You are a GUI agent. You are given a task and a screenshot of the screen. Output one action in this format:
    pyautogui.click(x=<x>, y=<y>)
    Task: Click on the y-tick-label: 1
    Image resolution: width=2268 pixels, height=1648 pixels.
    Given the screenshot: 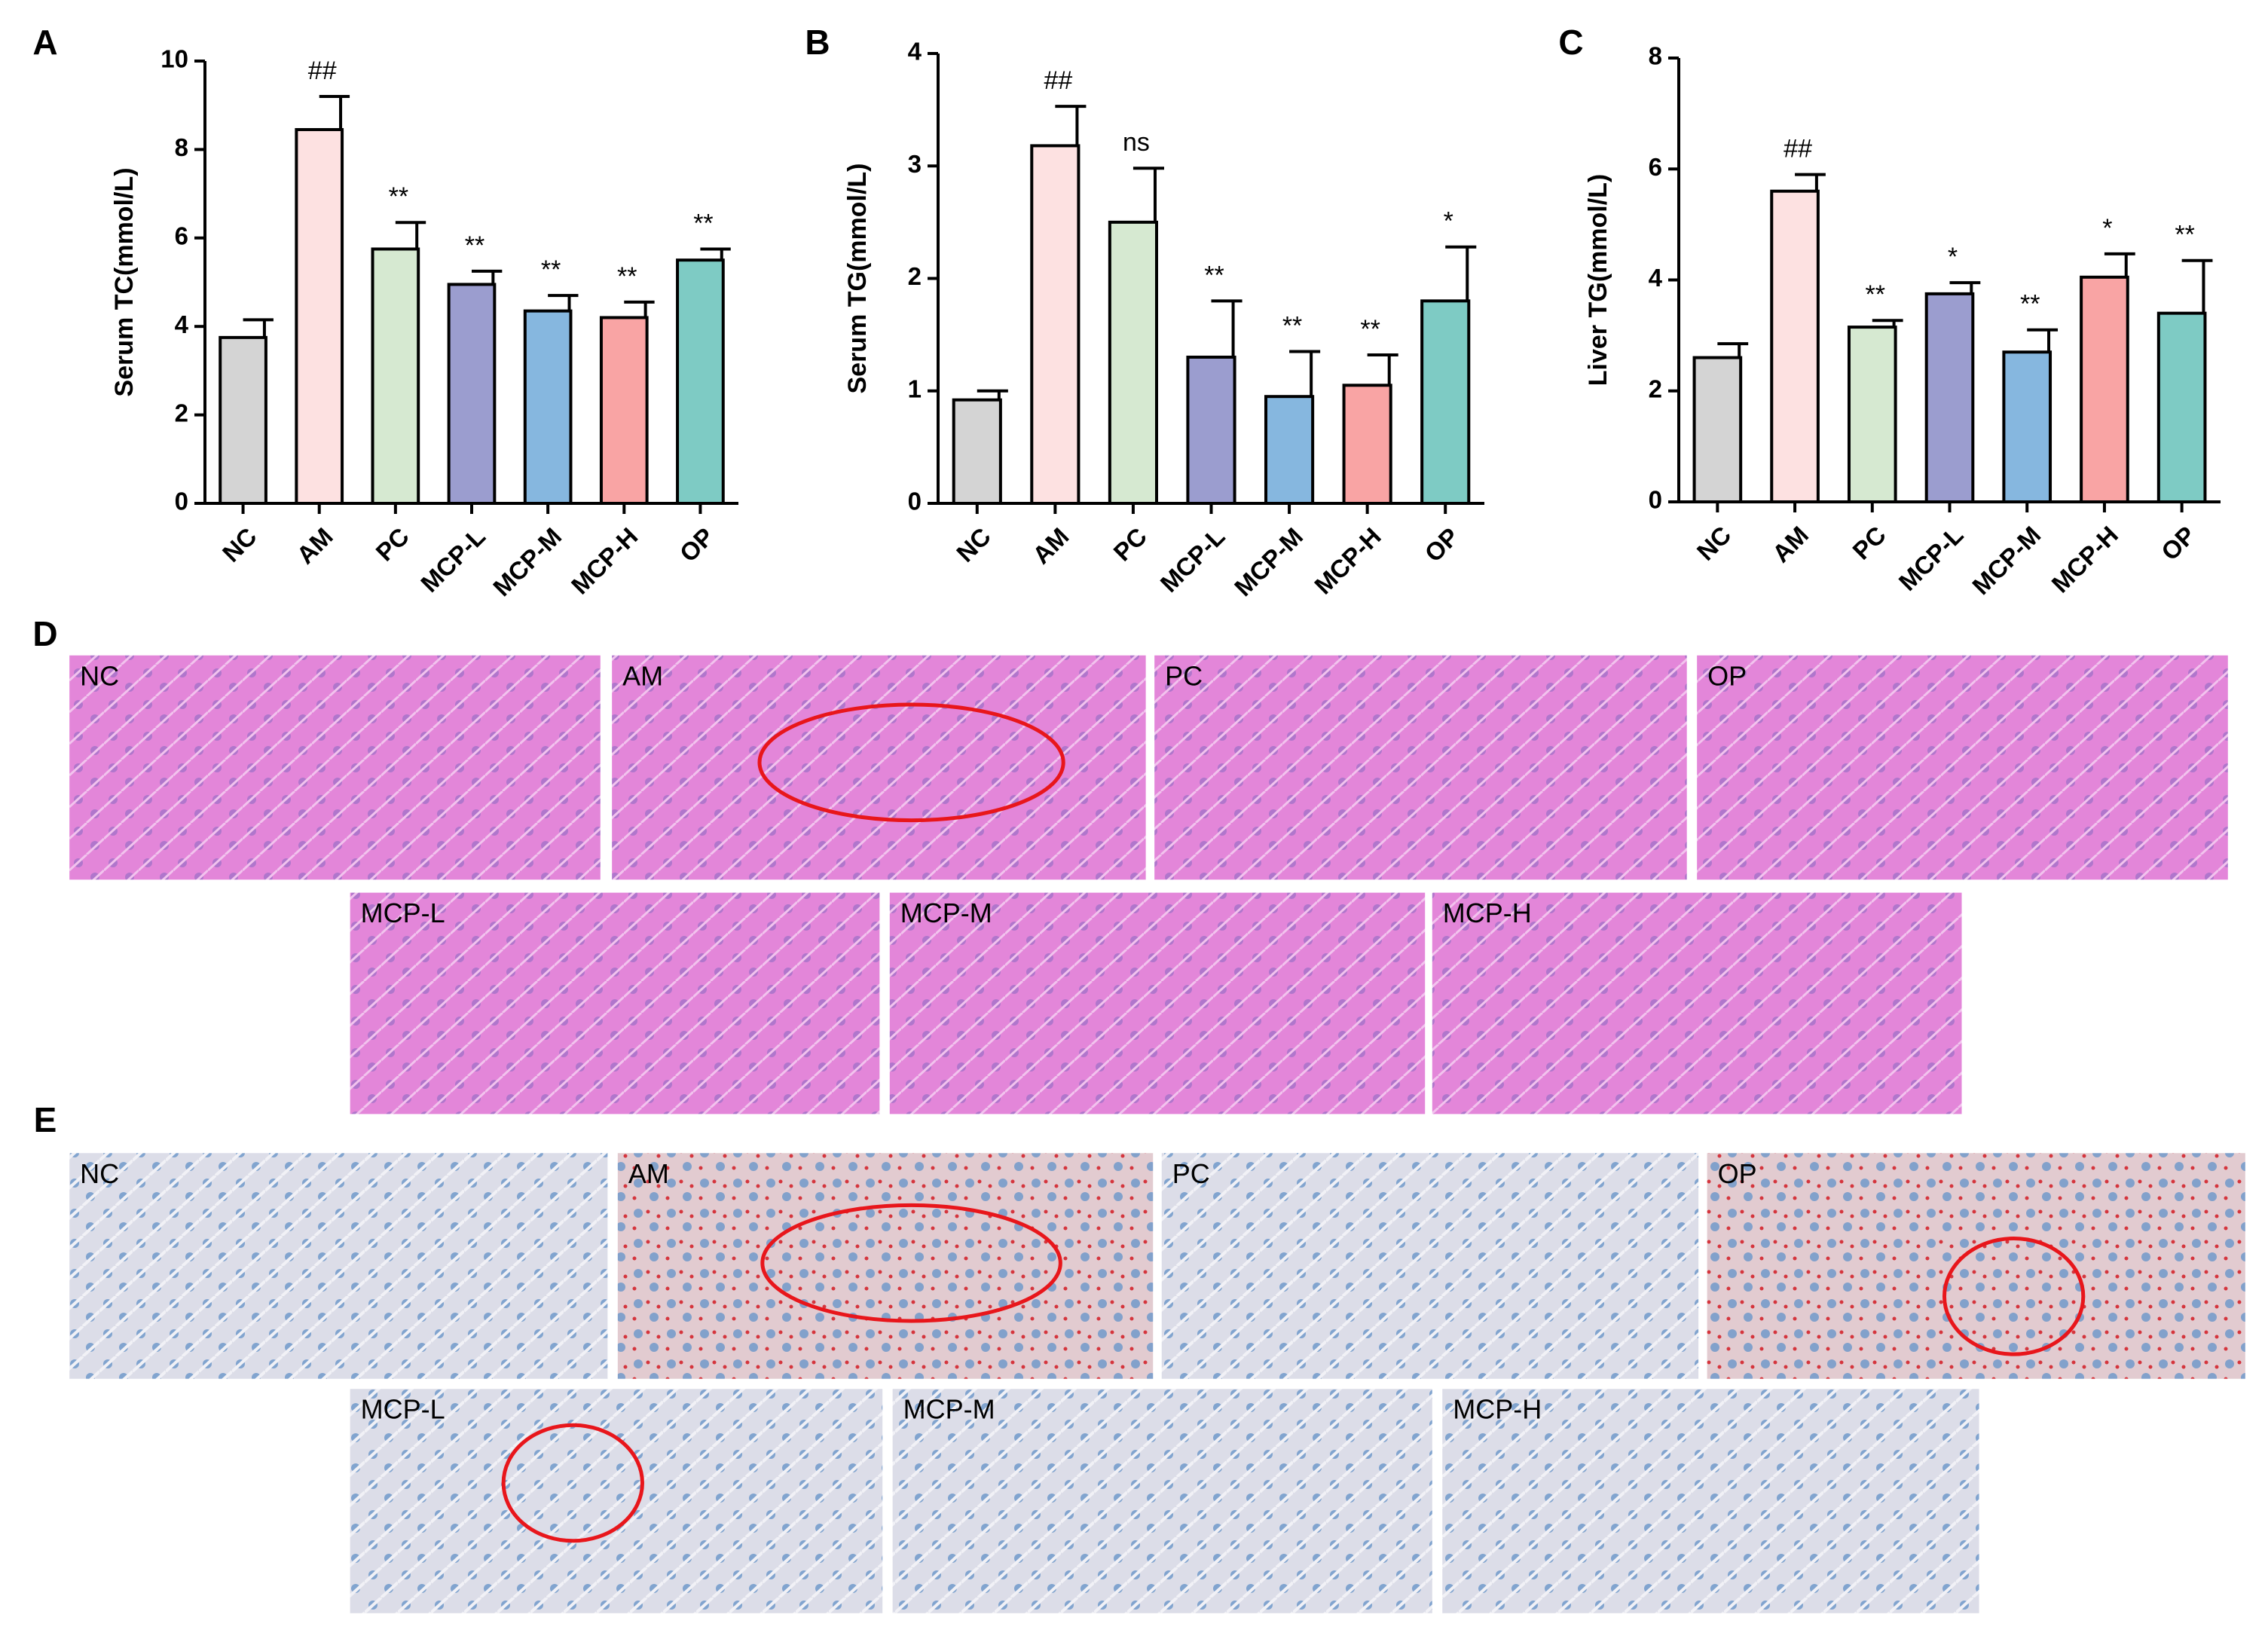 What is the action you would take?
    pyautogui.click(x=915, y=389)
    